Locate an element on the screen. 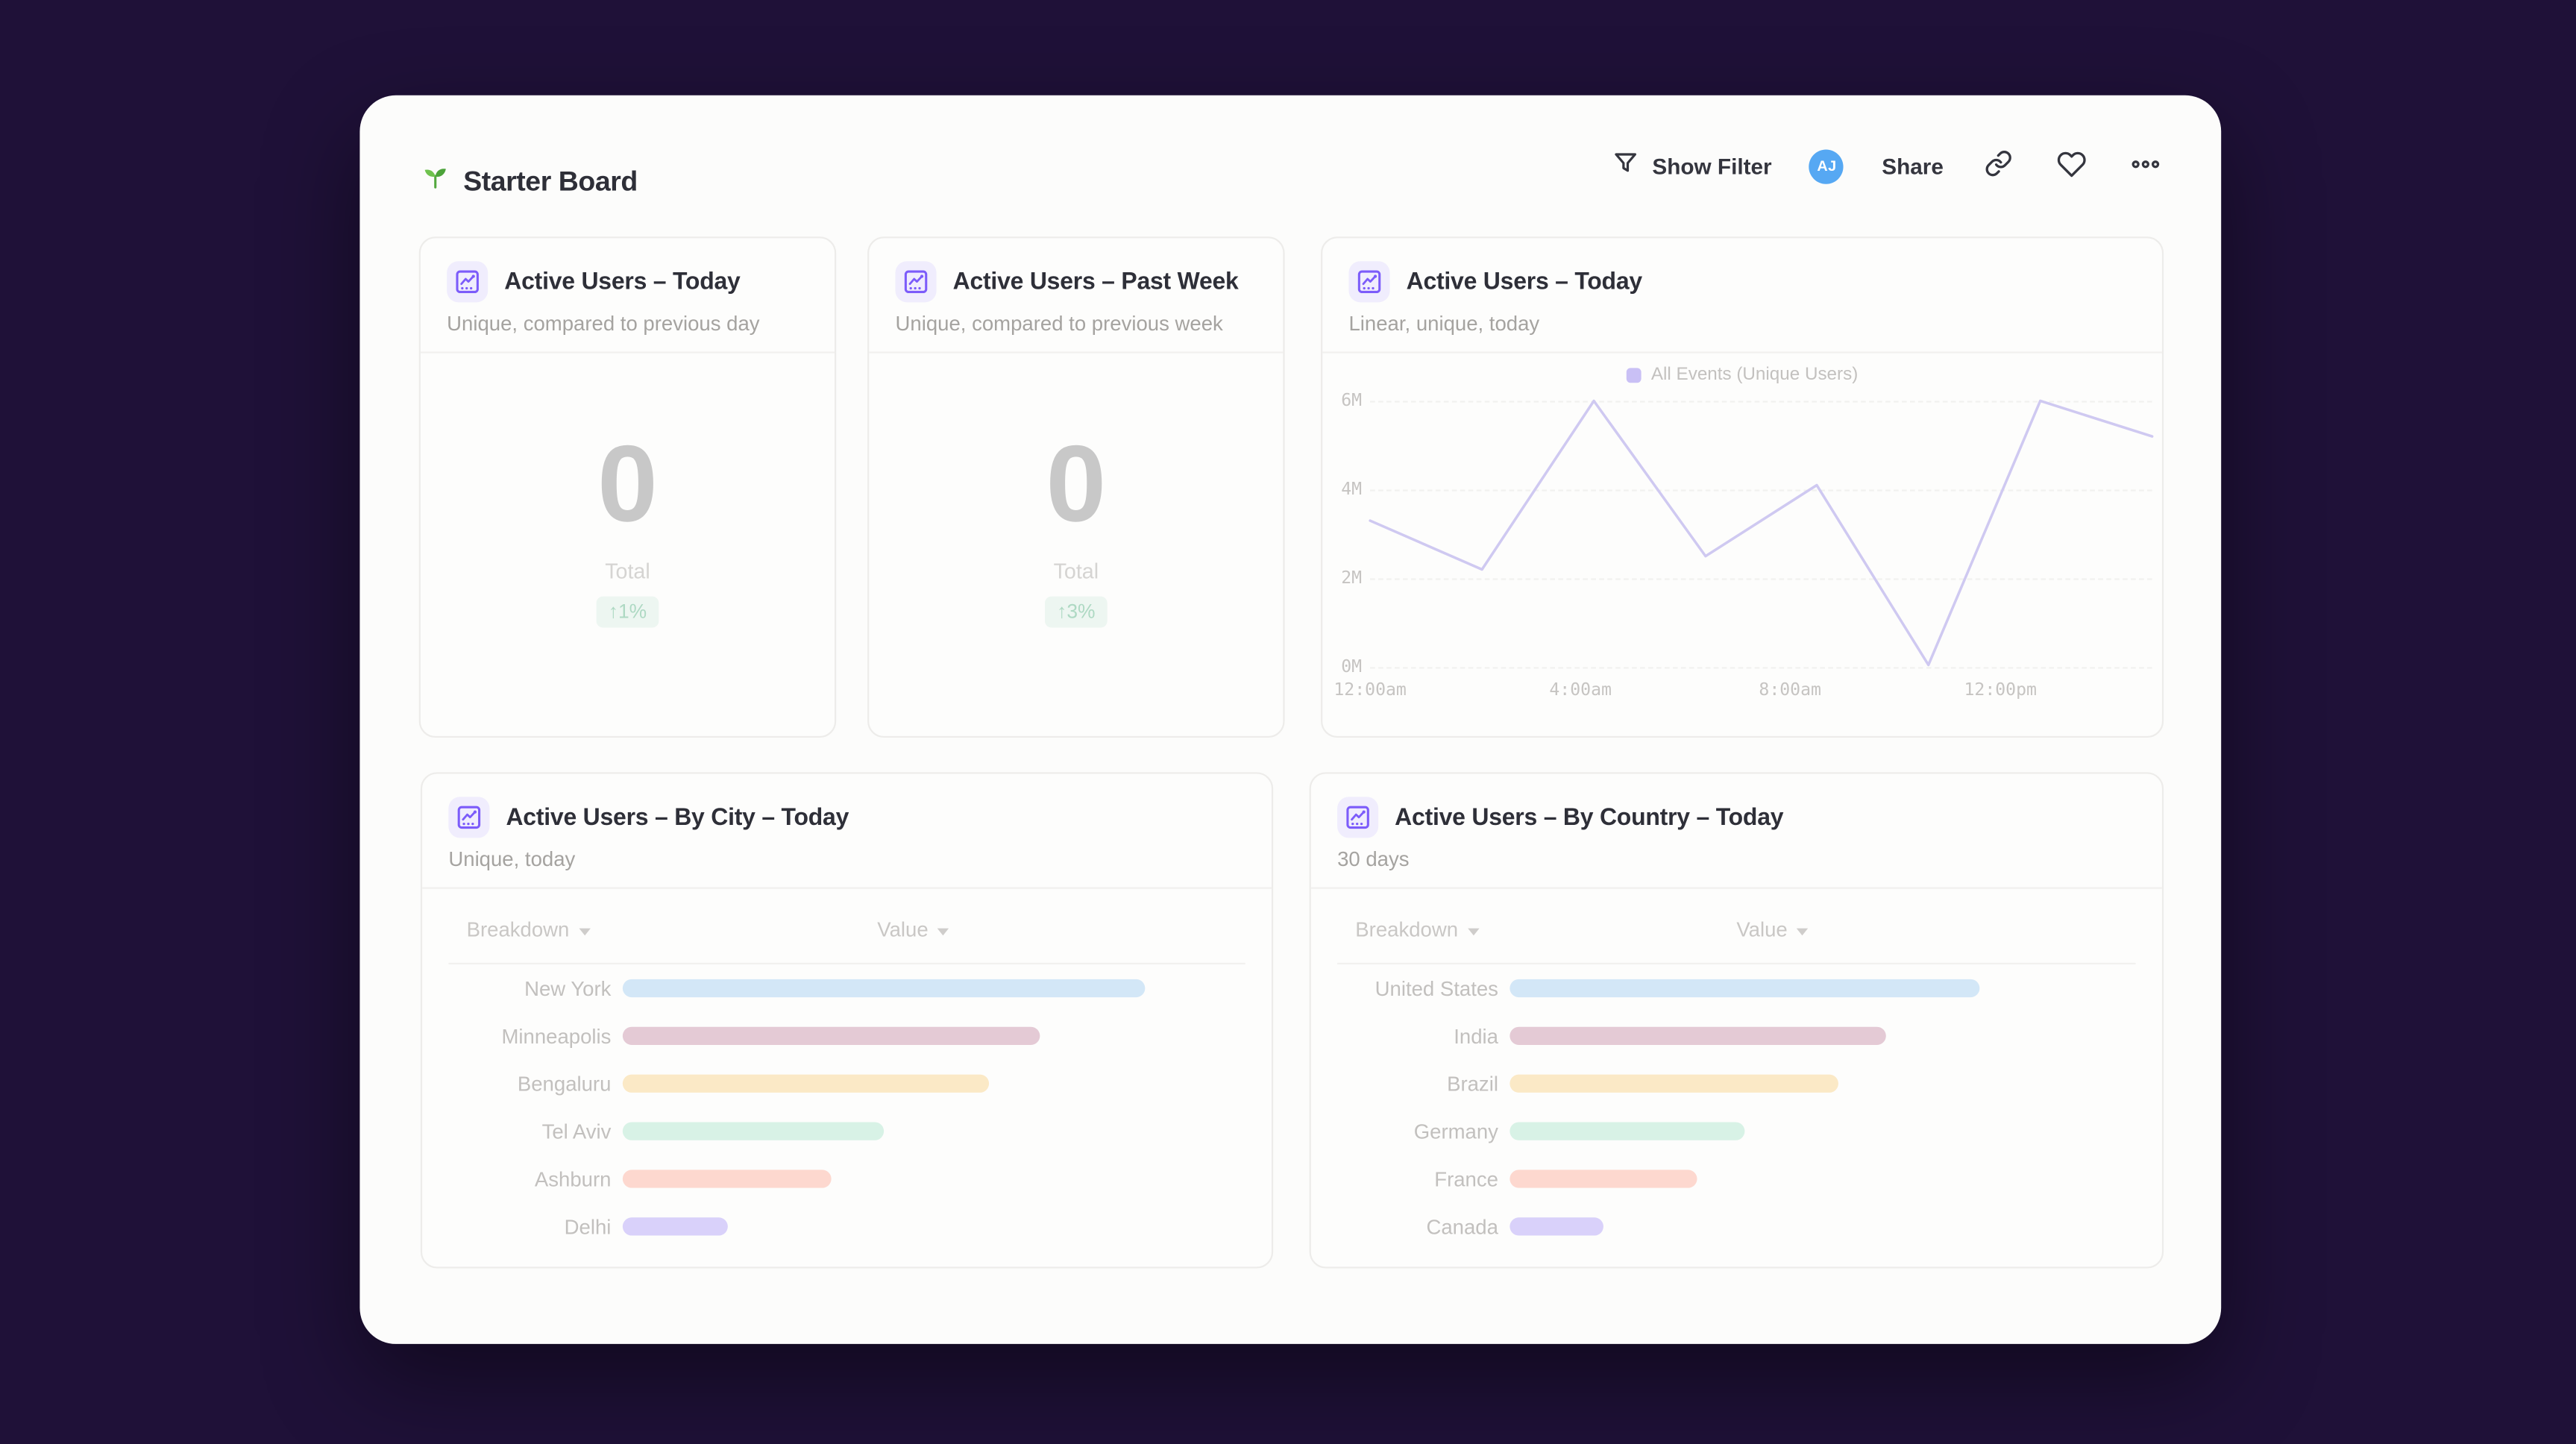 The height and width of the screenshot is (1444, 2576). card-title: Active Users – By Country – Today is located at coordinates (1590, 818).